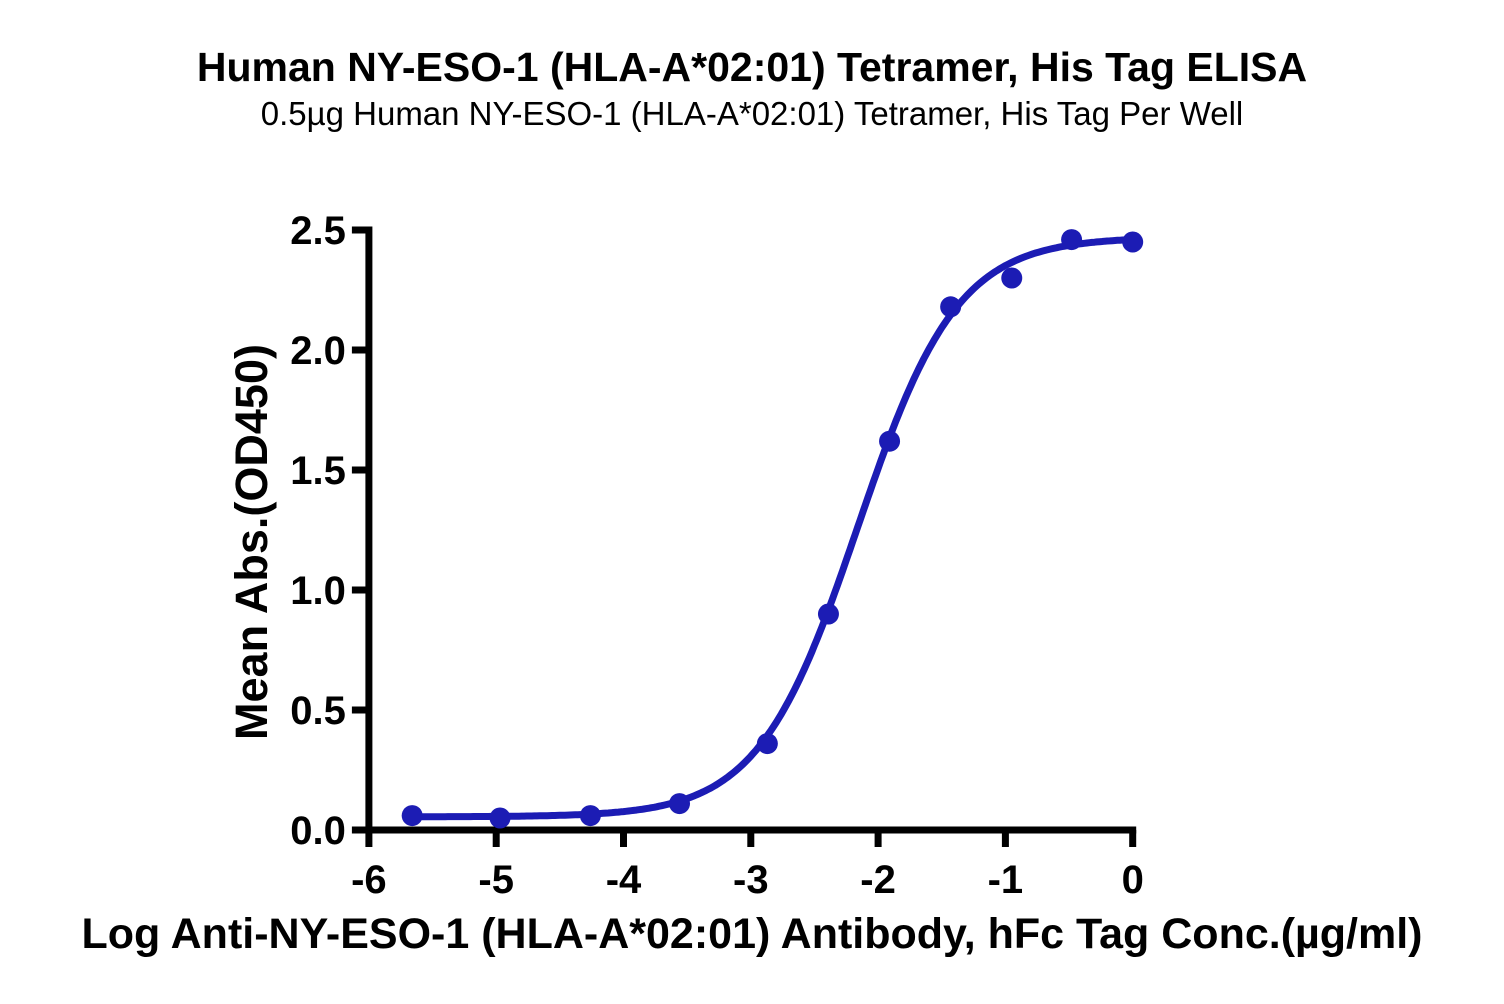 The width and height of the screenshot is (1504, 1004). I want to click on y-tick-label: 1.0, so click(318, 591).